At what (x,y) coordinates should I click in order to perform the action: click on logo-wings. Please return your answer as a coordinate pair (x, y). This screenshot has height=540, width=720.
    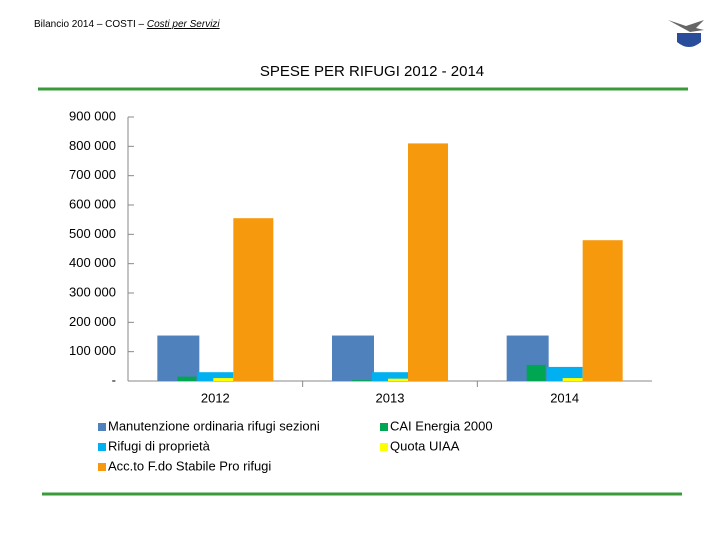
    Looking at the image, I should click on (686, 26).